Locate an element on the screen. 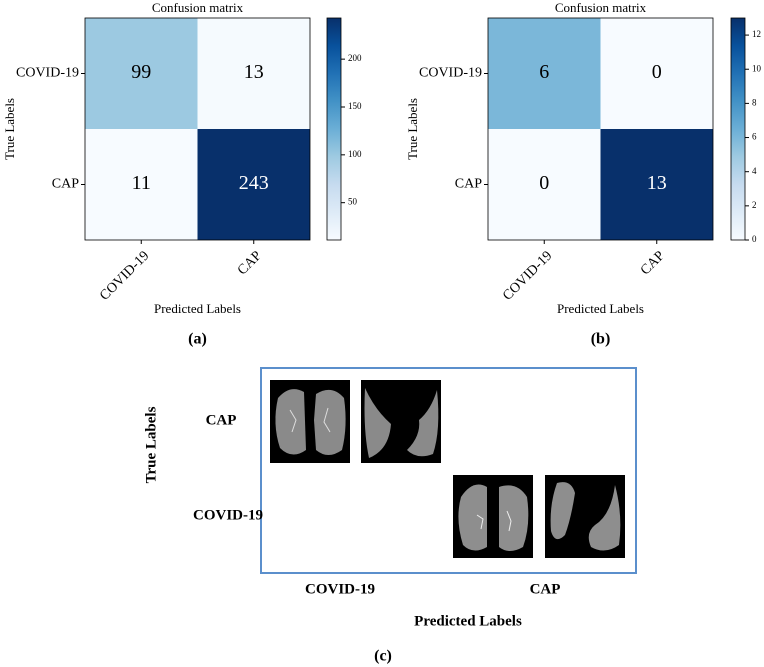  colorbar-tick-label: 200 is located at coordinates (355, 58).